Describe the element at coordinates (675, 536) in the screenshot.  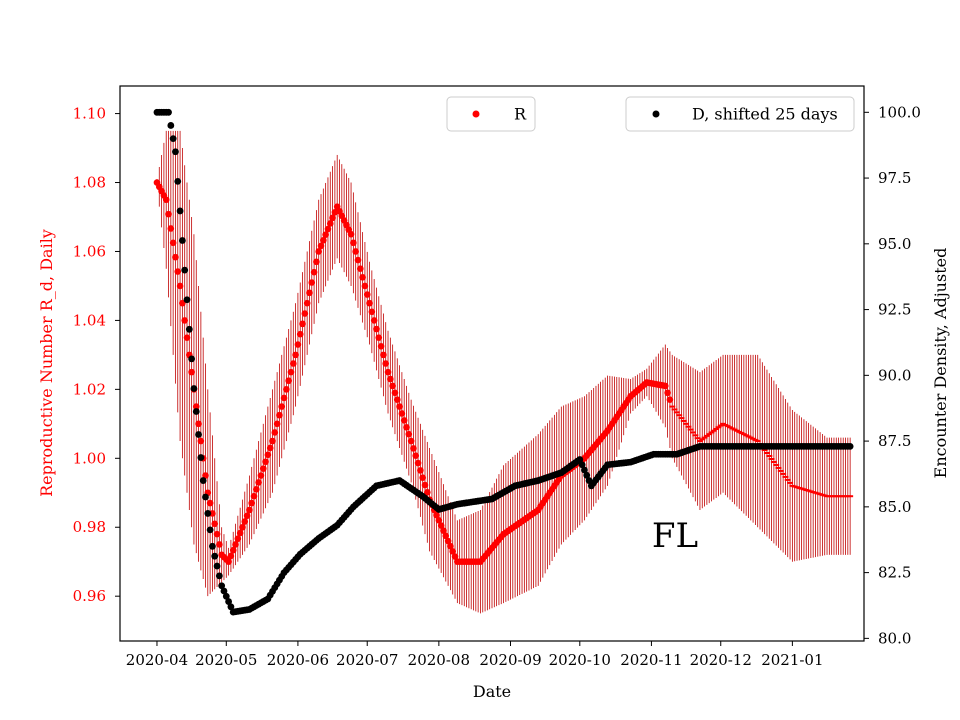
I see `state-annotation: FL` at that location.